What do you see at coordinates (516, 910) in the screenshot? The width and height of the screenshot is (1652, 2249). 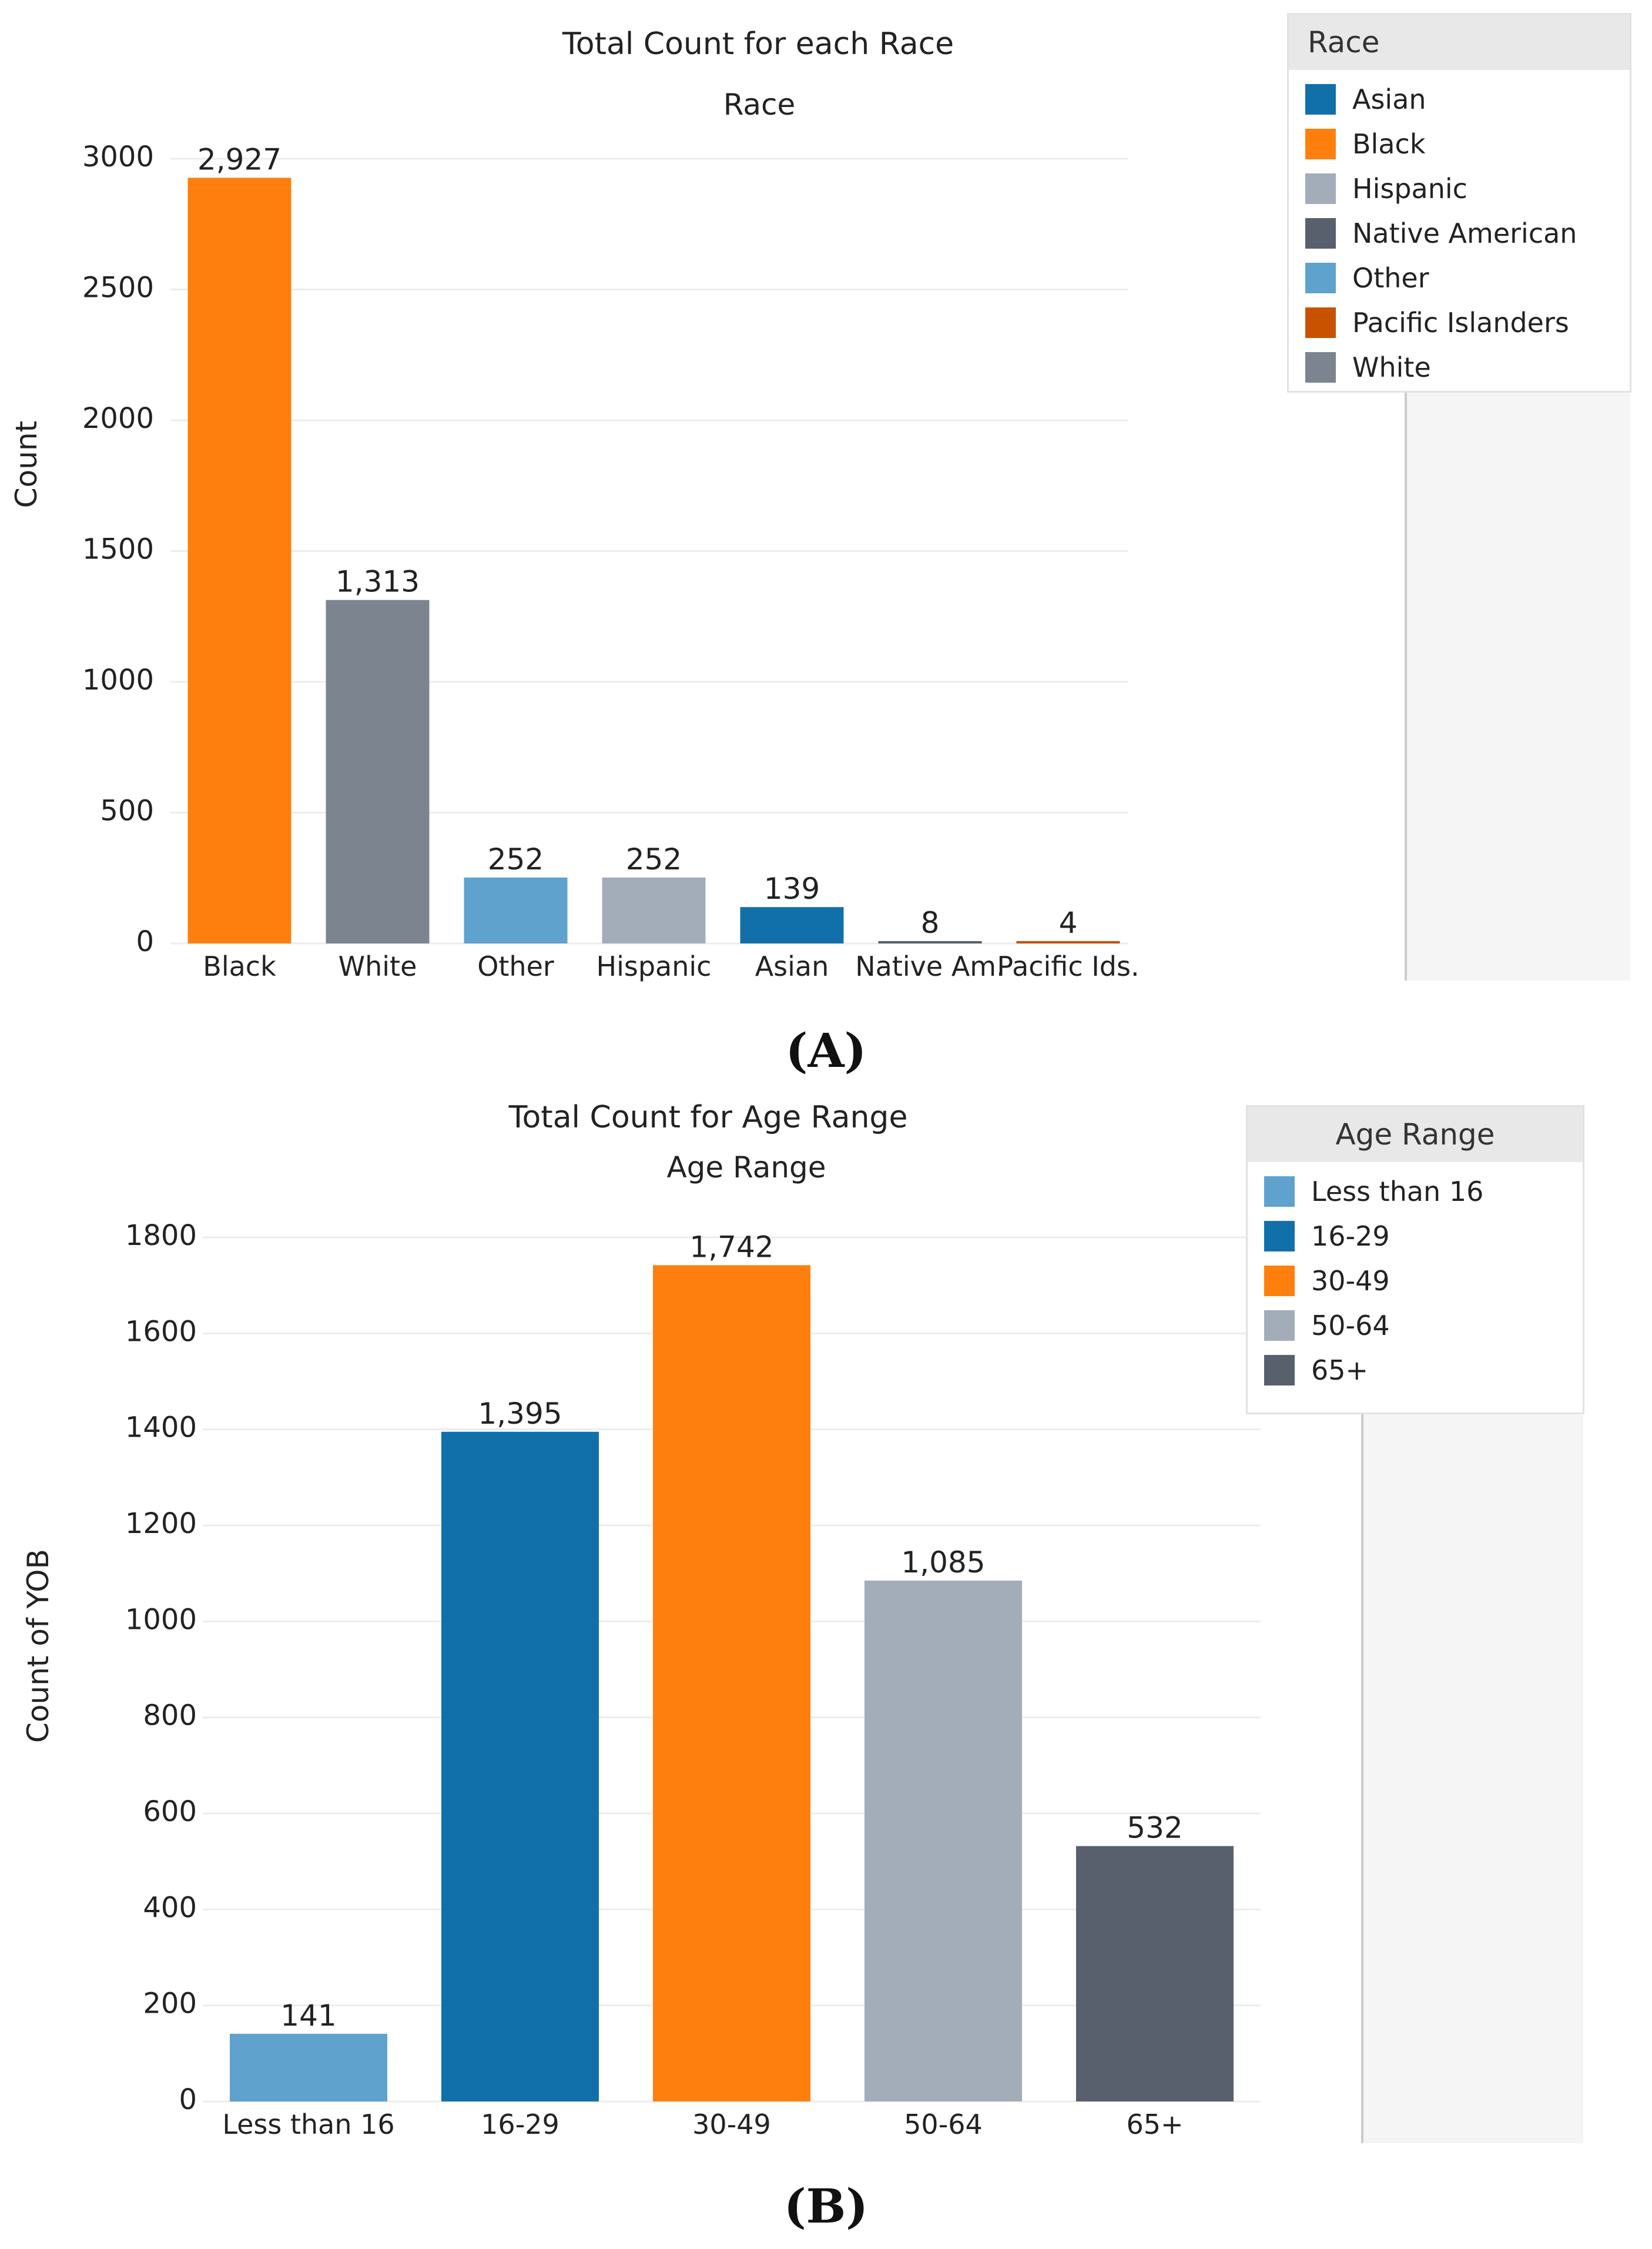 I see `bar-other` at bounding box center [516, 910].